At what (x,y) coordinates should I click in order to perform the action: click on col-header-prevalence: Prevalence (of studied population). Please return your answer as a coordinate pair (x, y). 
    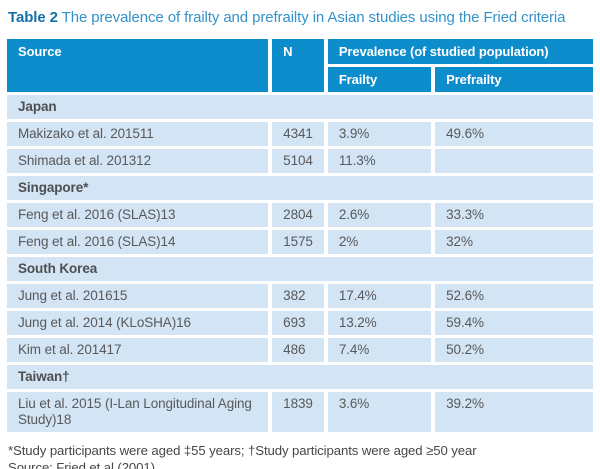
    Looking at the image, I should click on (460, 51).